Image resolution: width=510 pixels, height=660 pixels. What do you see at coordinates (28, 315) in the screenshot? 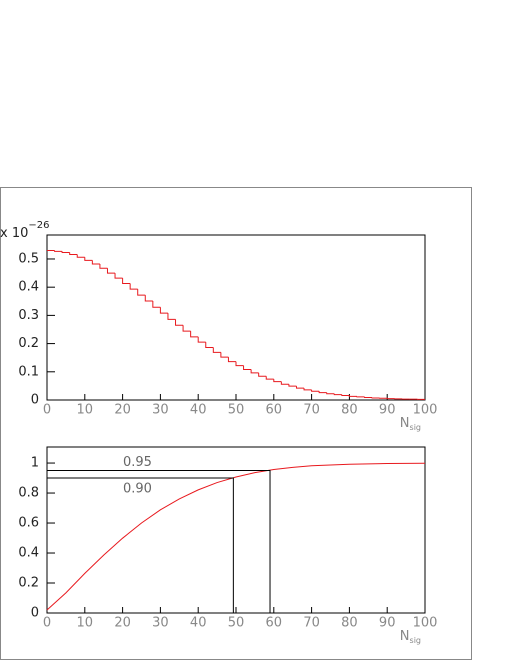
I see `y-tick-label: 0.3` at bounding box center [28, 315].